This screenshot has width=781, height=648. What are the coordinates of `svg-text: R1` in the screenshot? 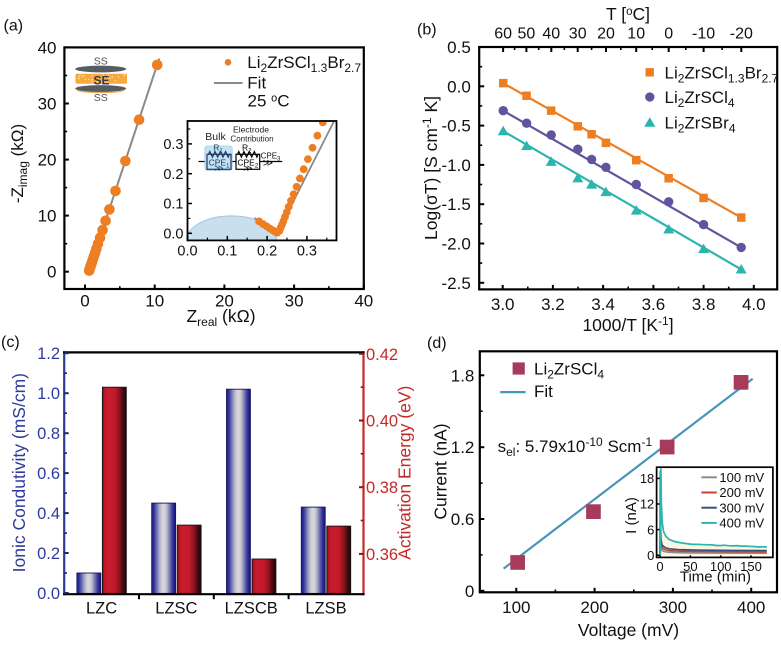 It's located at (218, 148).